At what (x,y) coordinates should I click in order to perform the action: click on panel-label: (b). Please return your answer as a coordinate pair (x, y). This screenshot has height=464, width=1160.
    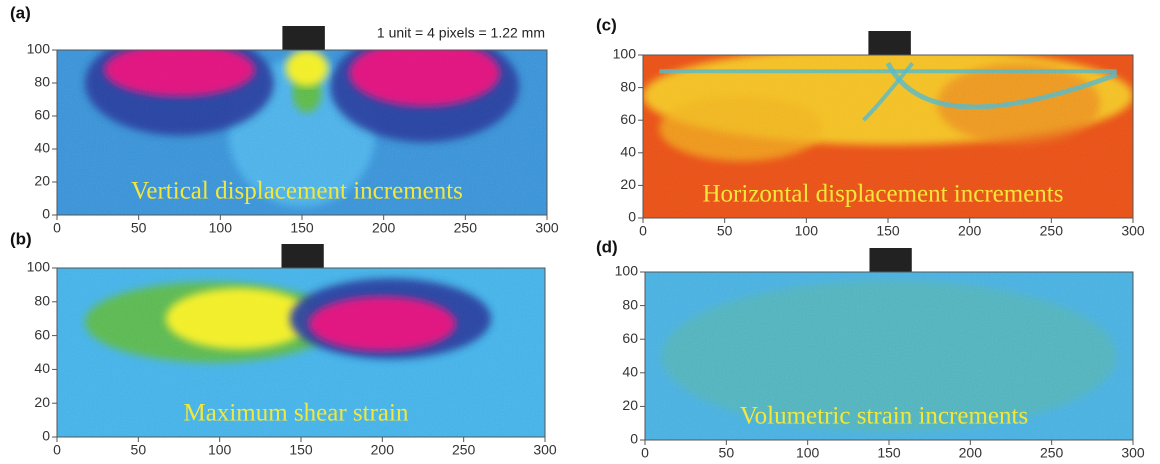
    Looking at the image, I should click on (21, 238).